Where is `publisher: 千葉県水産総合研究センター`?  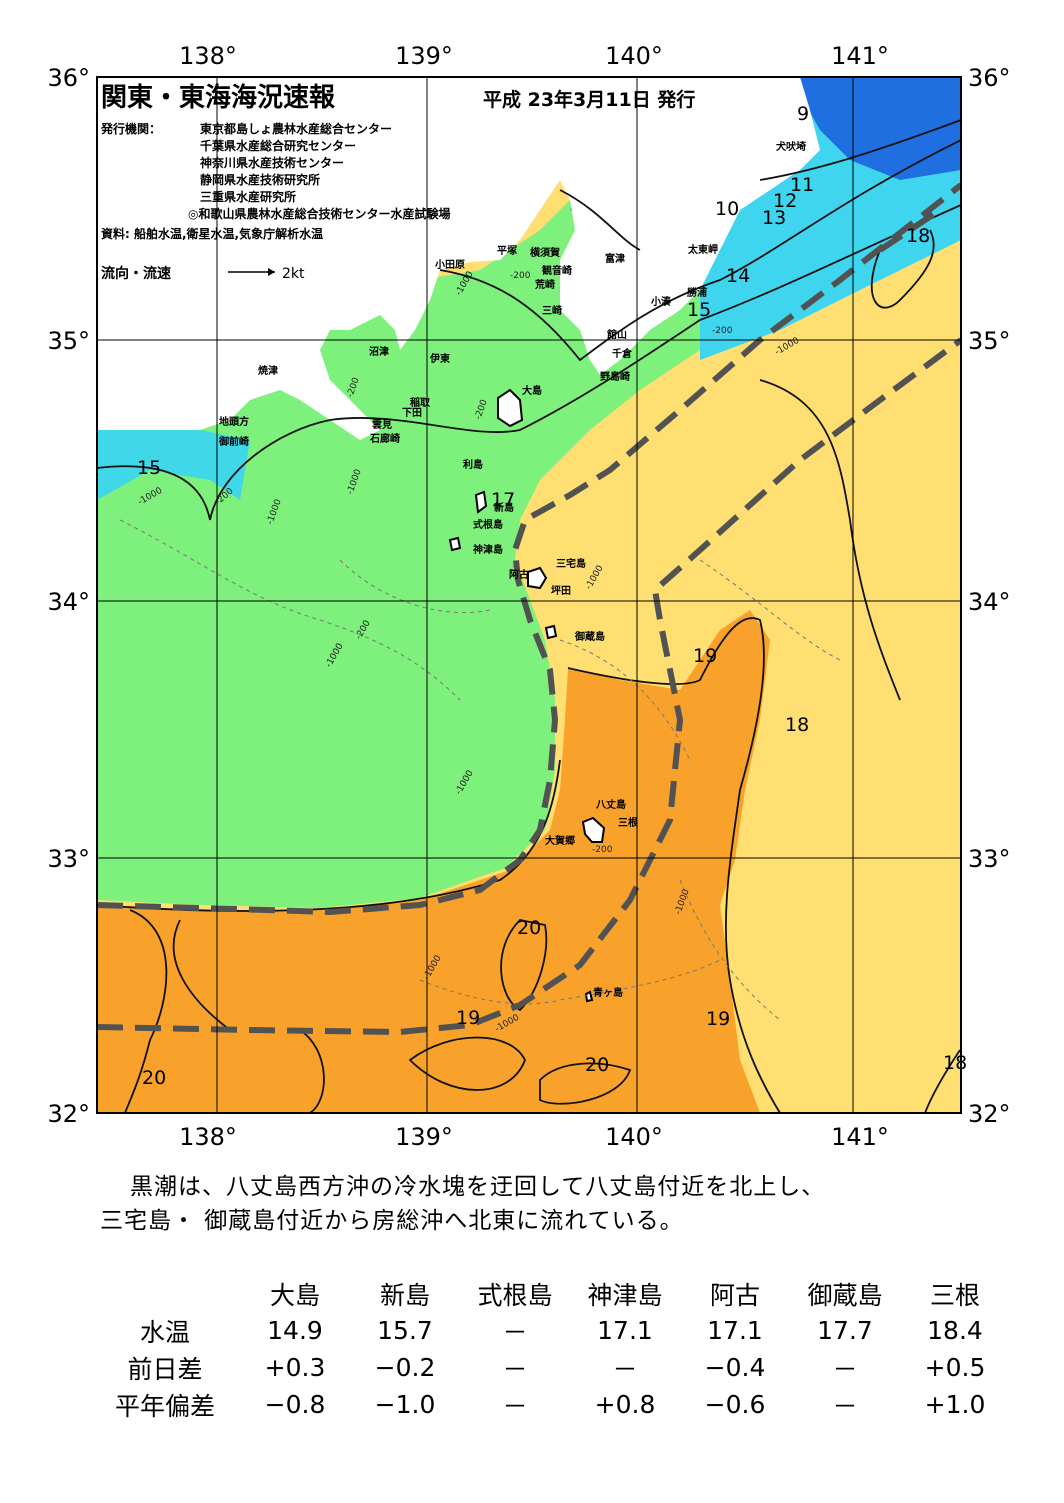
publisher: 千葉県水産総合研究センター is located at coordinates (278, 145).